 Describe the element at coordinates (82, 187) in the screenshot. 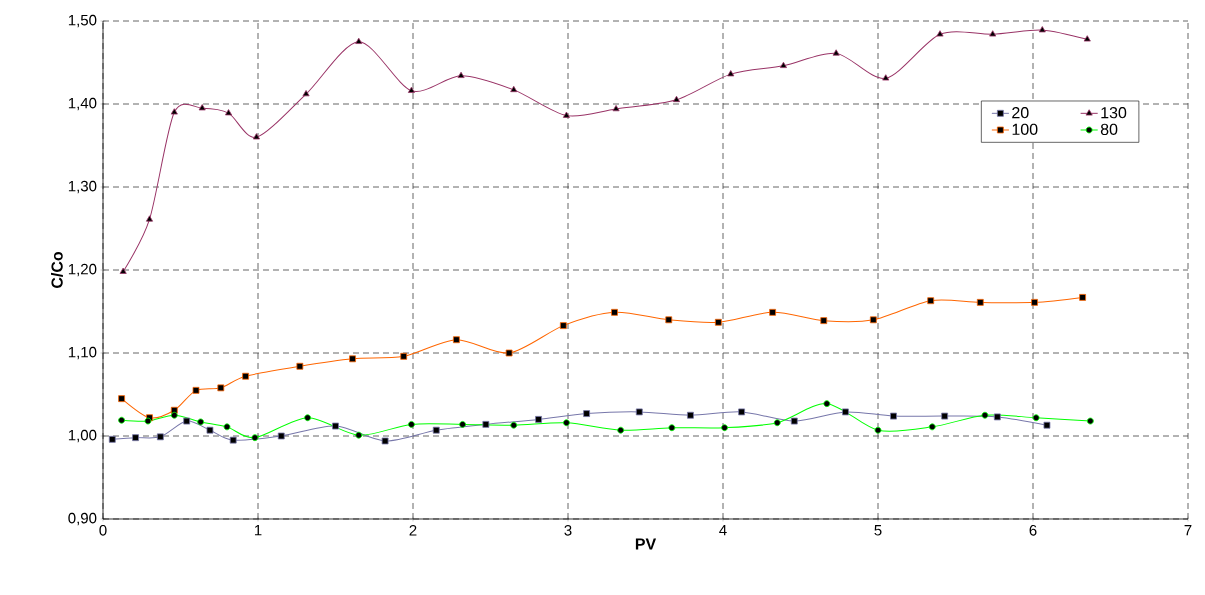

I see `y-tick-label: 1,30` at that location.